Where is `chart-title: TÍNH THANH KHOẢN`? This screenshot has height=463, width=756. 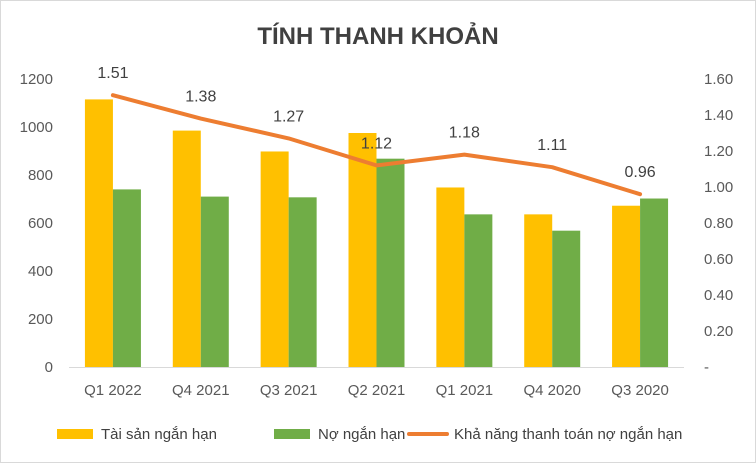
chart-title: TÍNH THANH KHOẢN is located at coordinates (377, 35).